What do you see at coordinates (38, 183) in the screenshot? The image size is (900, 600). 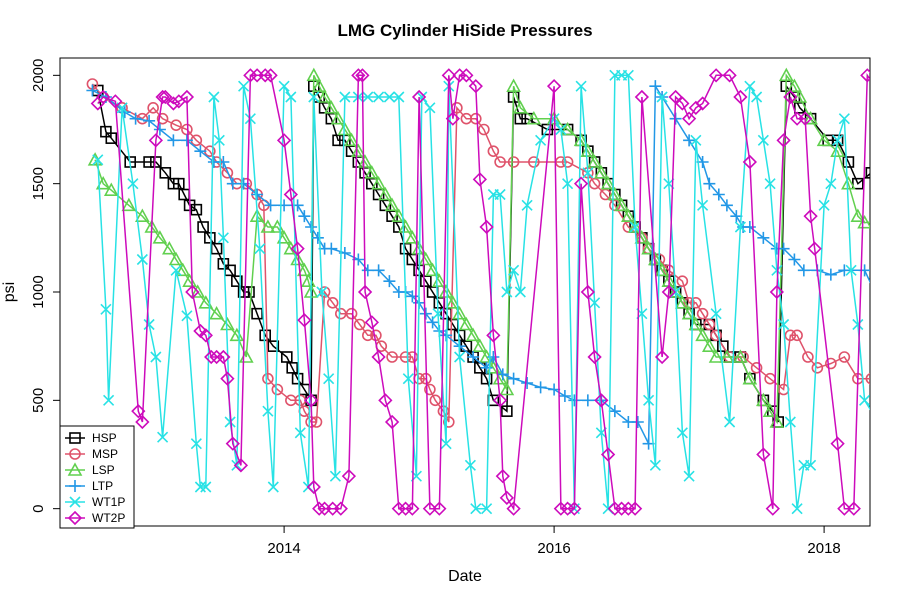 I see `y-tick-label: 1500` at bounding box center [38, 183].